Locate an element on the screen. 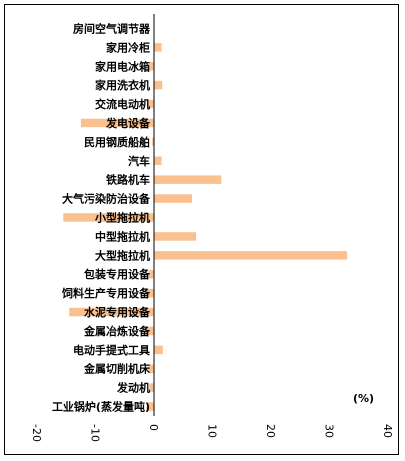 This screenshot has height=461, width=405. category-label: 饲料生产专用设备 is located at coordinates (106, 293).